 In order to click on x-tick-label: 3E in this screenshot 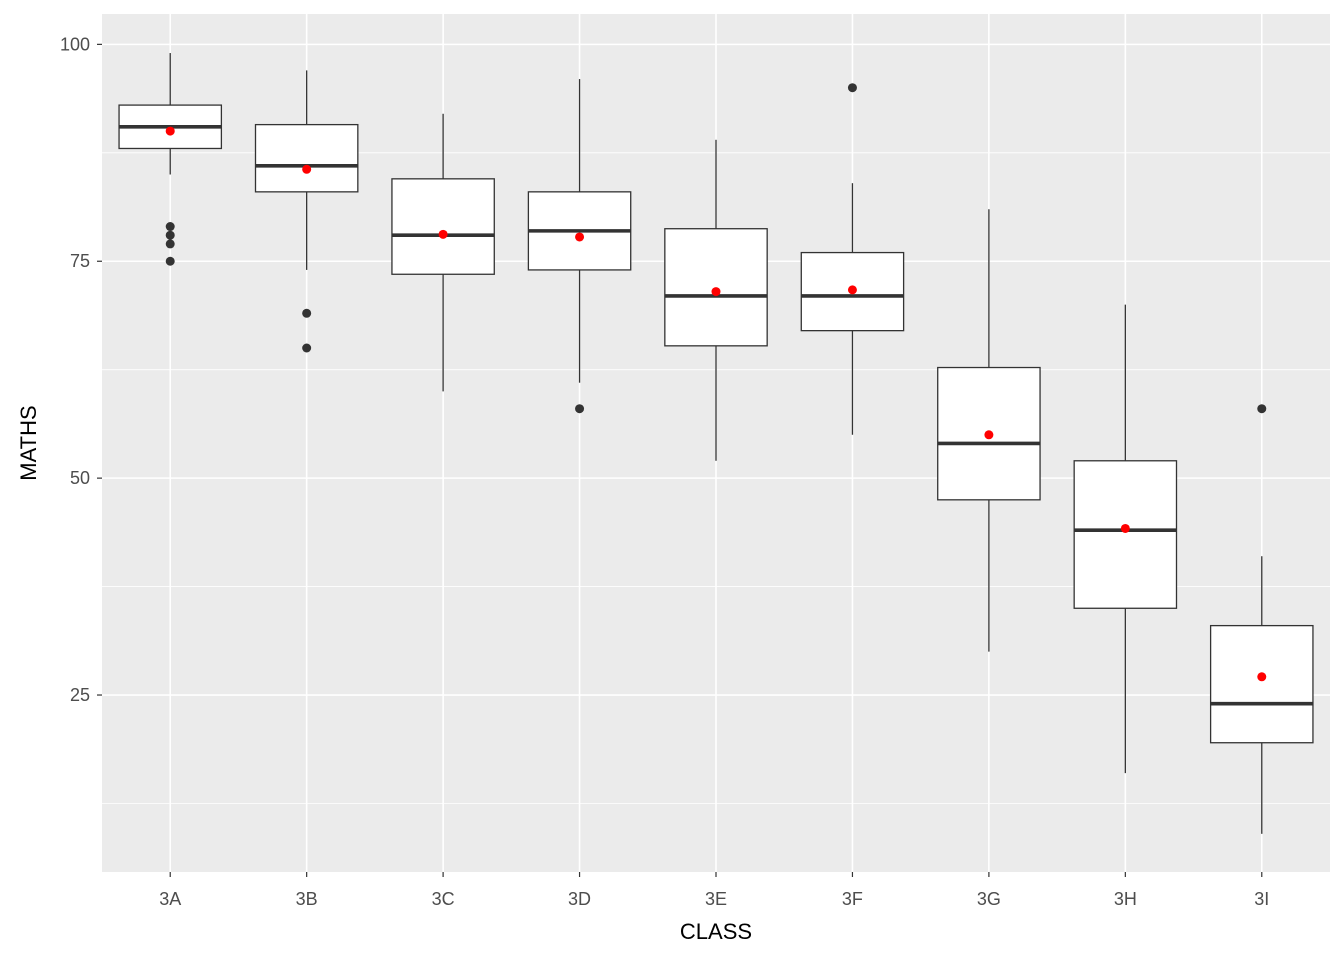, I will do `click(716, 899)`.